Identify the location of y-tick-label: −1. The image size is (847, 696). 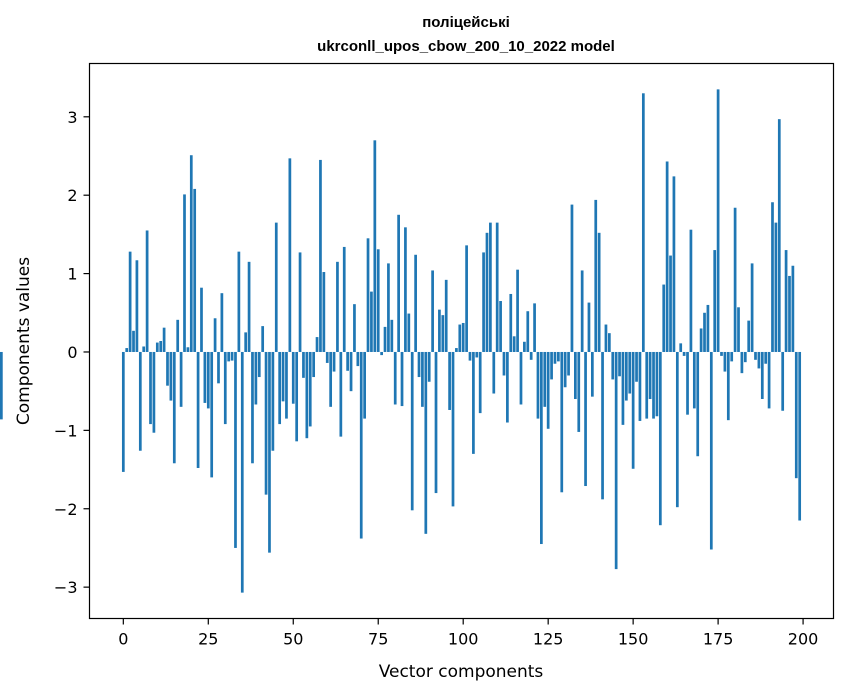
(66, 430).